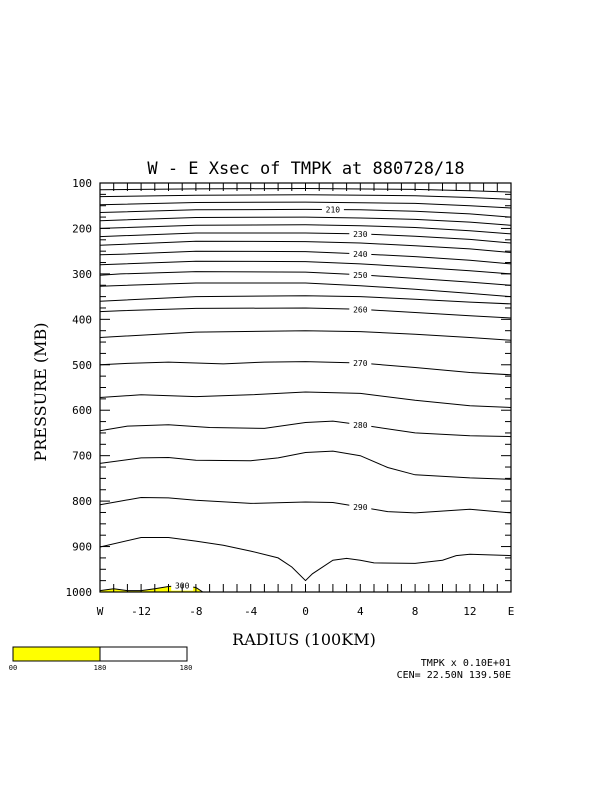 The width and height of the screenshot is (612, 792). Describe the element at coordinates (360, 611) in the screenshot. I see `x-tick-label: 4` at that location.